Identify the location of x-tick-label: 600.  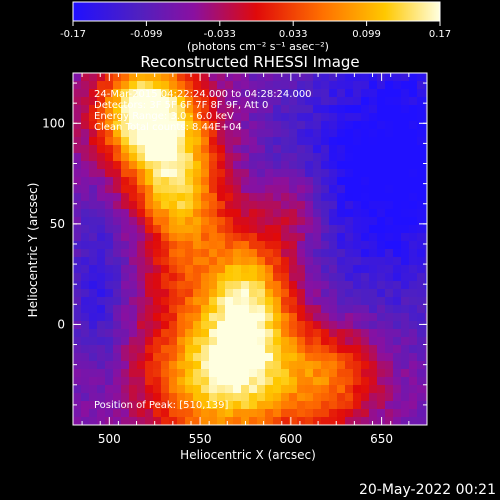
(290, 439).